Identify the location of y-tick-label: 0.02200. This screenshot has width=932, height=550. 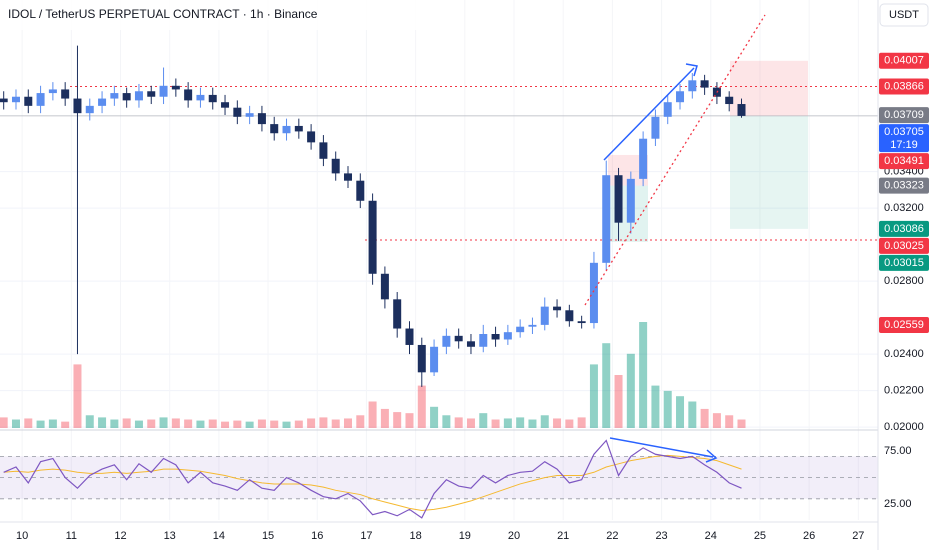
(904, 390).